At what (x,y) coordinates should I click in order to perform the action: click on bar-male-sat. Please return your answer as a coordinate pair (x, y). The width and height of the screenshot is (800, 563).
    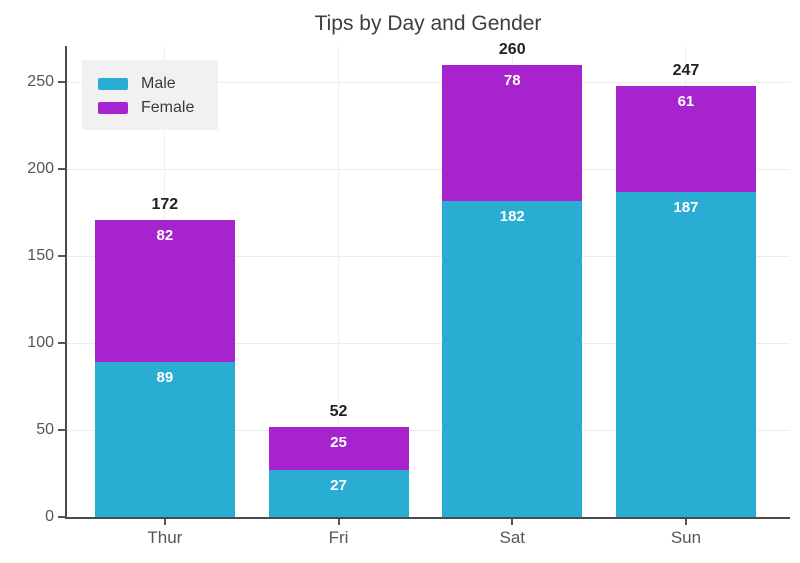
    Looking at the image, I should click on (512, 358).